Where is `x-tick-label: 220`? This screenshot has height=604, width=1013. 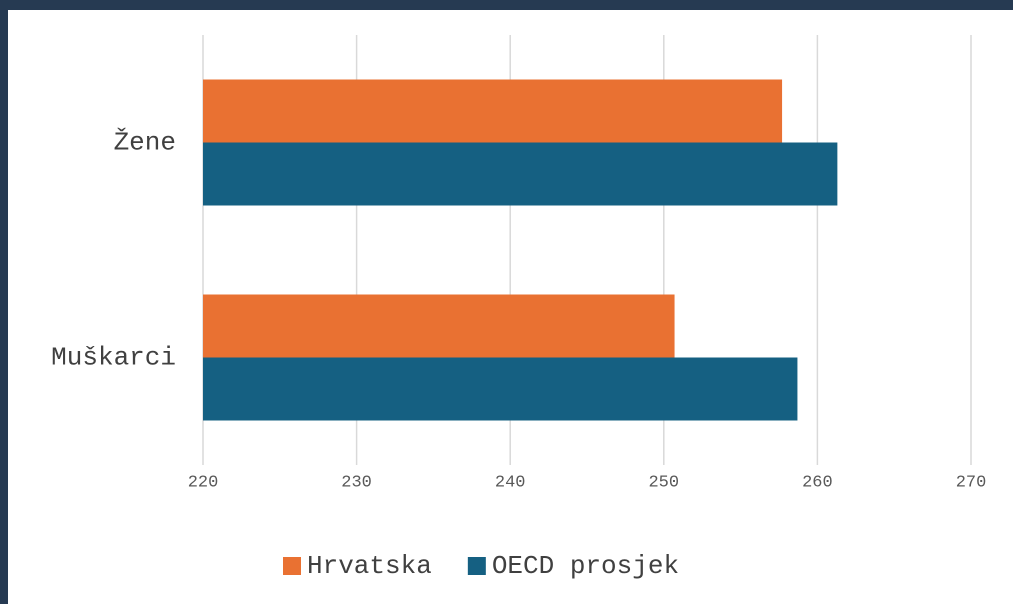
x-tick-label: 220 is located at coordinates (203, 482).